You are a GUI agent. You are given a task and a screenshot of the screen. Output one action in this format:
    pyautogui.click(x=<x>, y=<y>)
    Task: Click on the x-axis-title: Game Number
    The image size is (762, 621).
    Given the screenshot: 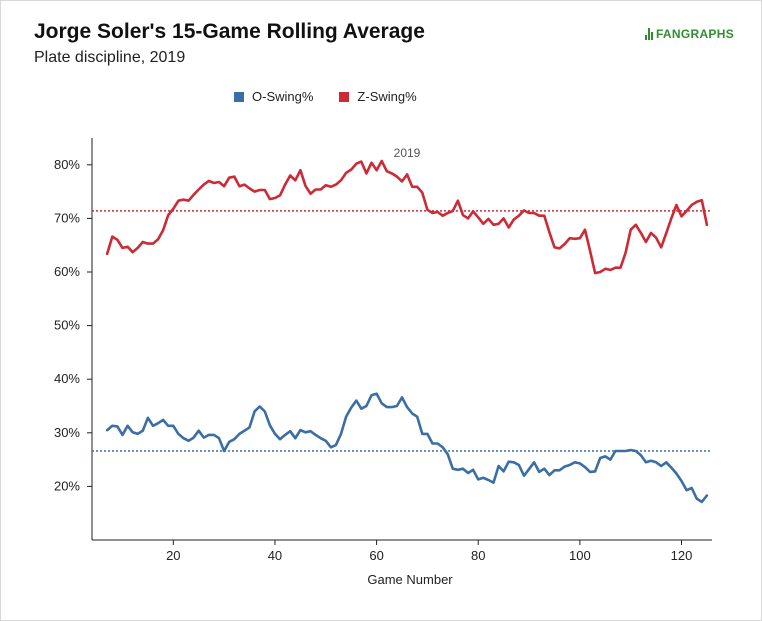 What is the action you would take?
    pyautogui.click(x=410, y=579)
    